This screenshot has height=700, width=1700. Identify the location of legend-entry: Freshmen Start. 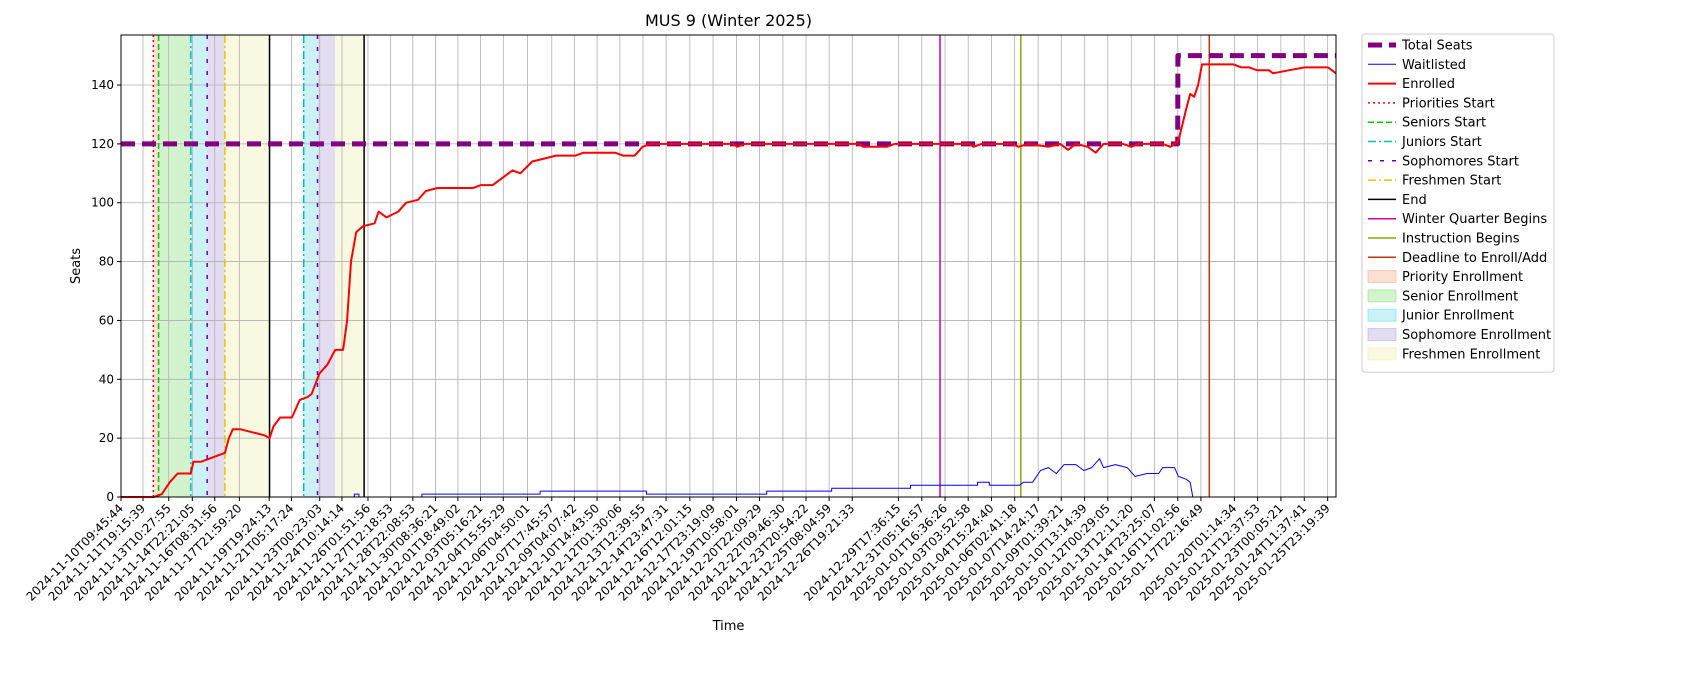
(1434, 181).